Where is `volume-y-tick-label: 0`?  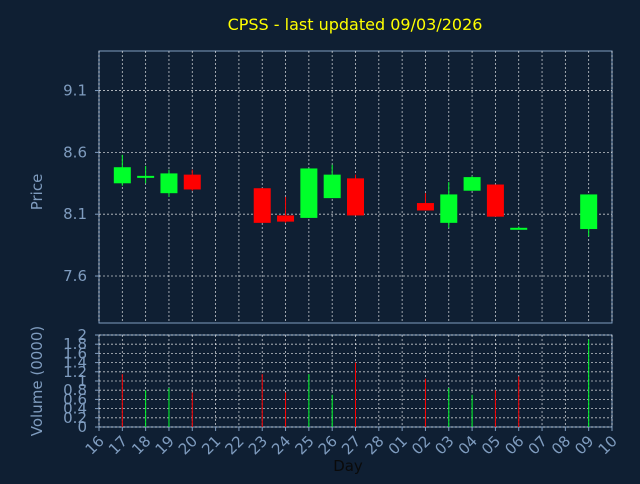
volume-y-tick-label: 0 is located at coordinates (82, 427).